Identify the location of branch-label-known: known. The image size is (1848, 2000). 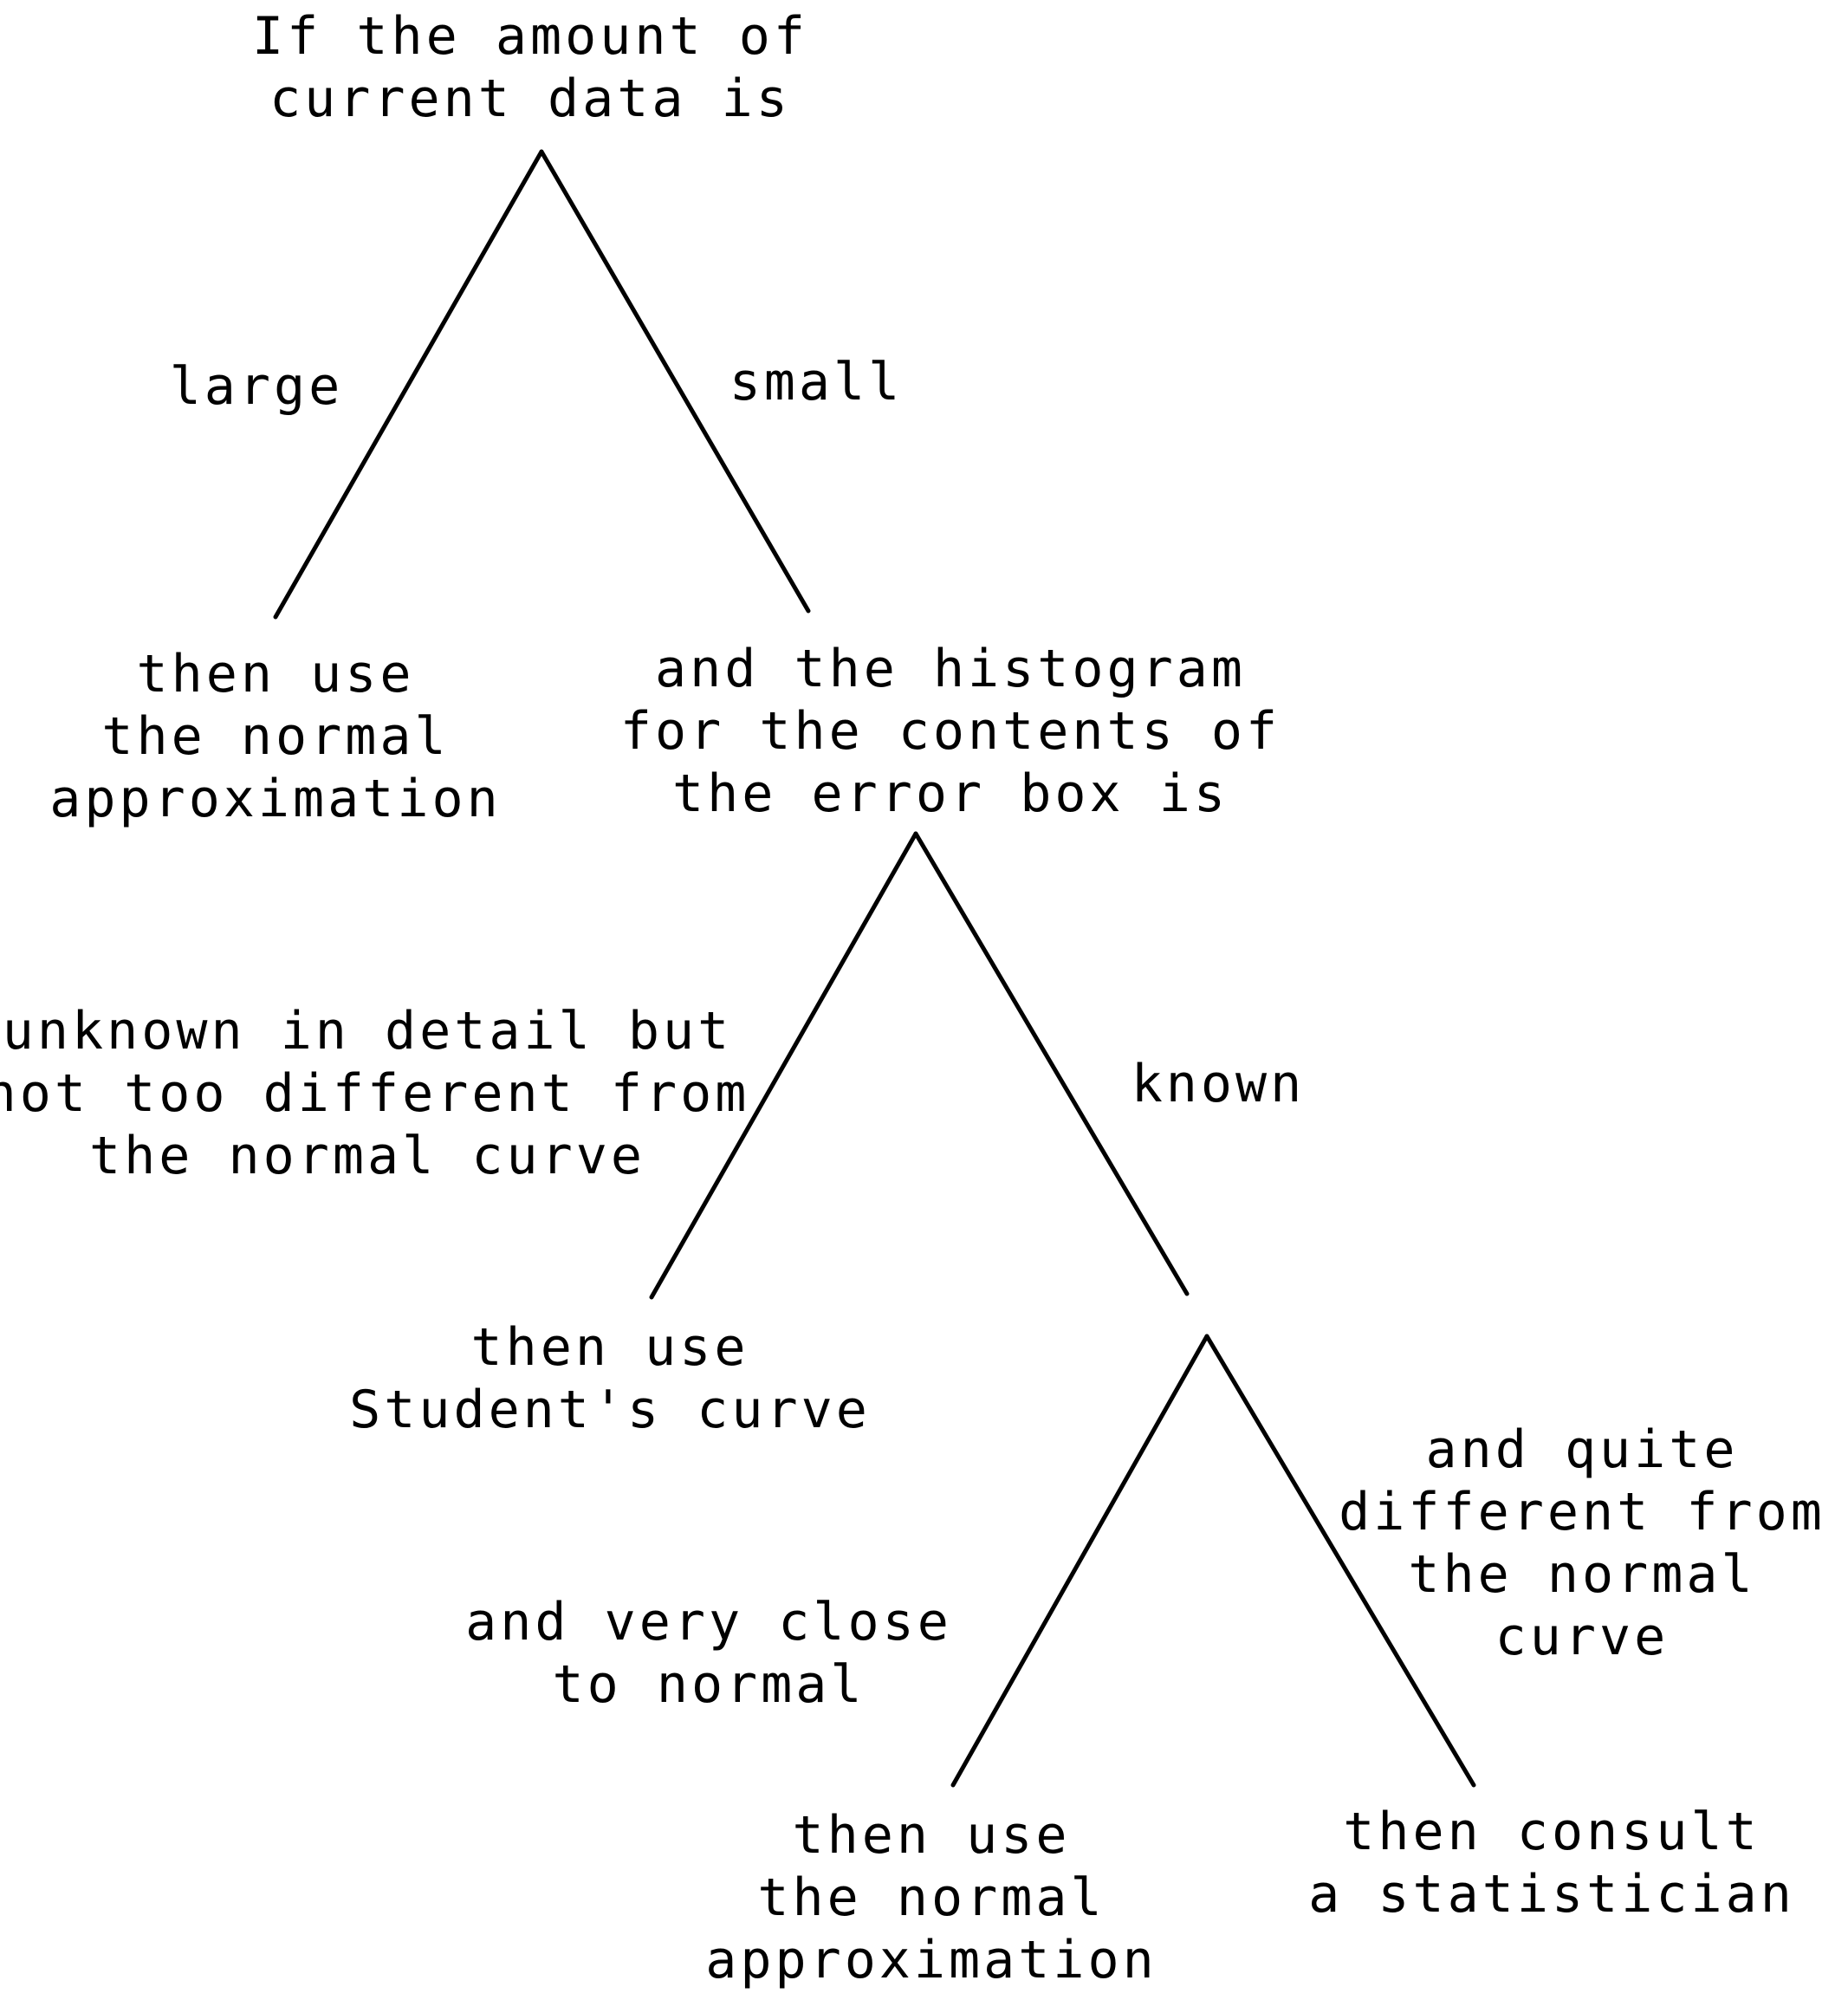
(1218, 1084).